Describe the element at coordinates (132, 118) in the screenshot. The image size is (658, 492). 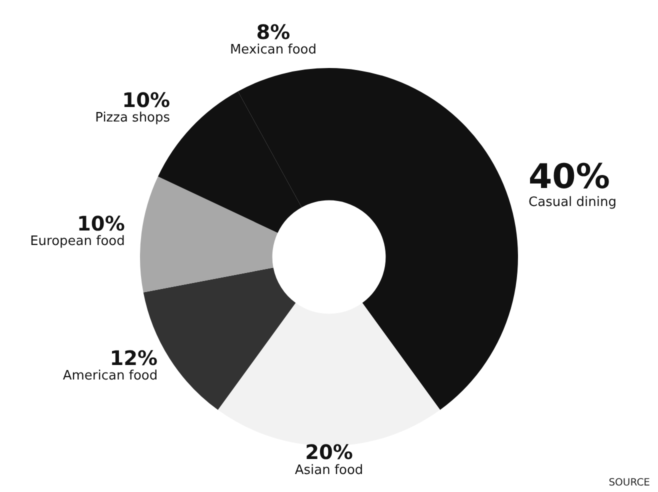
I see `slice-label: Pizza shops` at that location.